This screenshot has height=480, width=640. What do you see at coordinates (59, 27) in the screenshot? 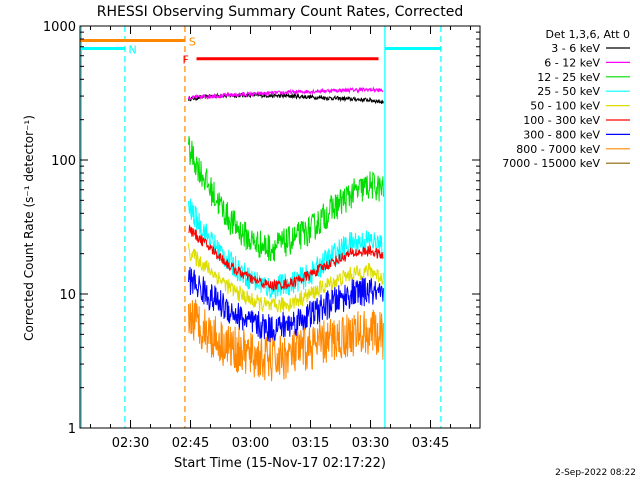
I see `y-tick-label: 1000` at bounding box center [59, 27].